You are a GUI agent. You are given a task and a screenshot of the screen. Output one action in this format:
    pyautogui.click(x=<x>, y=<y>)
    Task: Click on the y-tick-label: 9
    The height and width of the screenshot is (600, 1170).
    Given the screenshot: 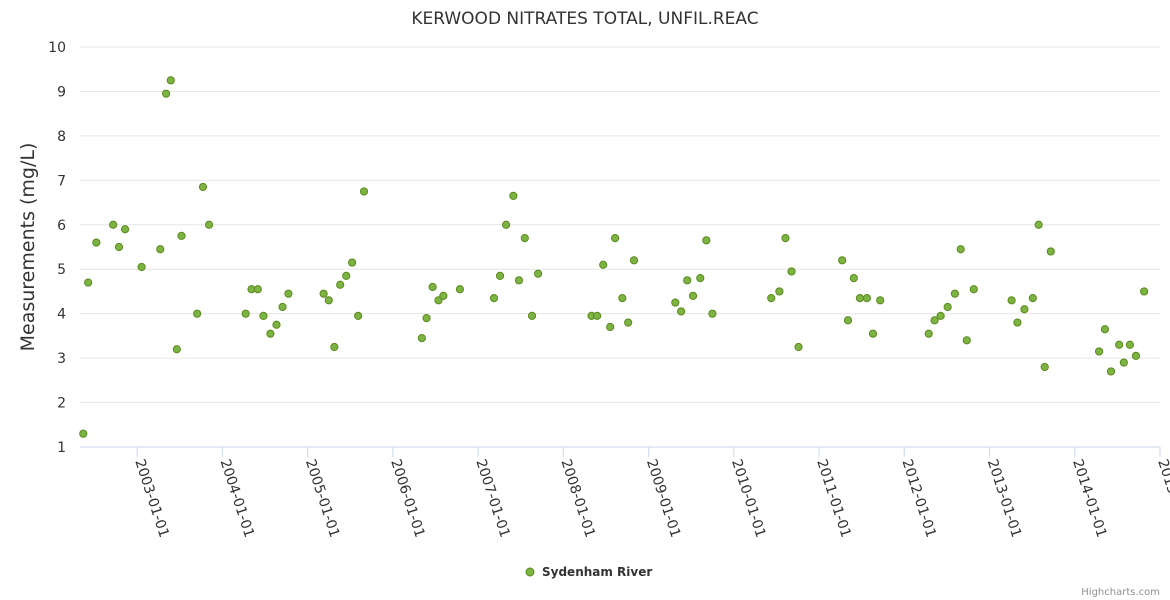 What is the action you would take?
    pyautogui.click(x=61, y=92)
    